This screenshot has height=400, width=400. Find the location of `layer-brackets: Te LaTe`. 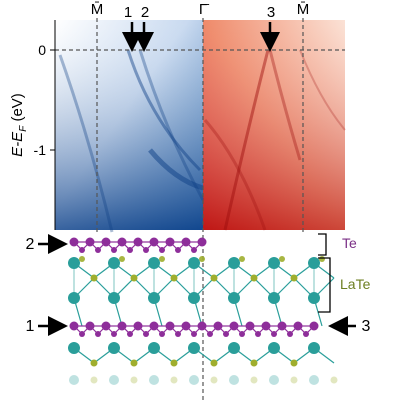

layer-brackets: Te LaTe is located at coordinates (344, 273).